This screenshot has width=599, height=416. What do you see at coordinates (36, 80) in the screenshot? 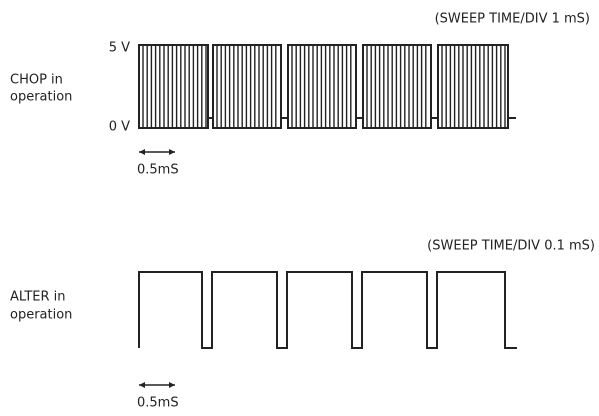
I see `mode-label: CHOP in` at bounding box center [36, 80].